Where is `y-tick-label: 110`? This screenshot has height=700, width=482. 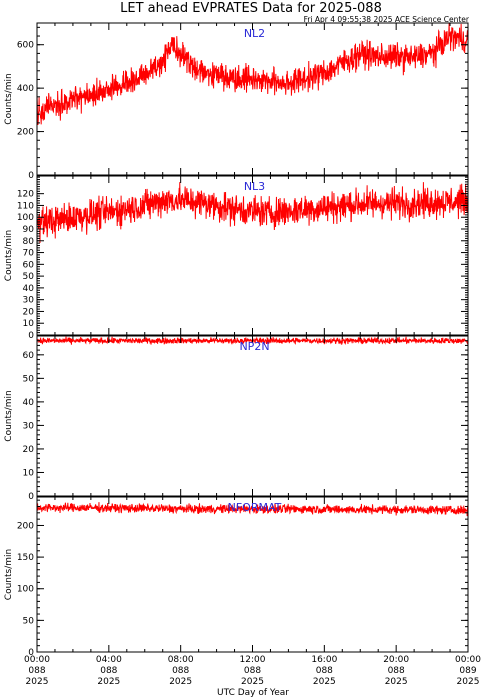 y-tick-label: 110 is located at coordinates (25, 206).